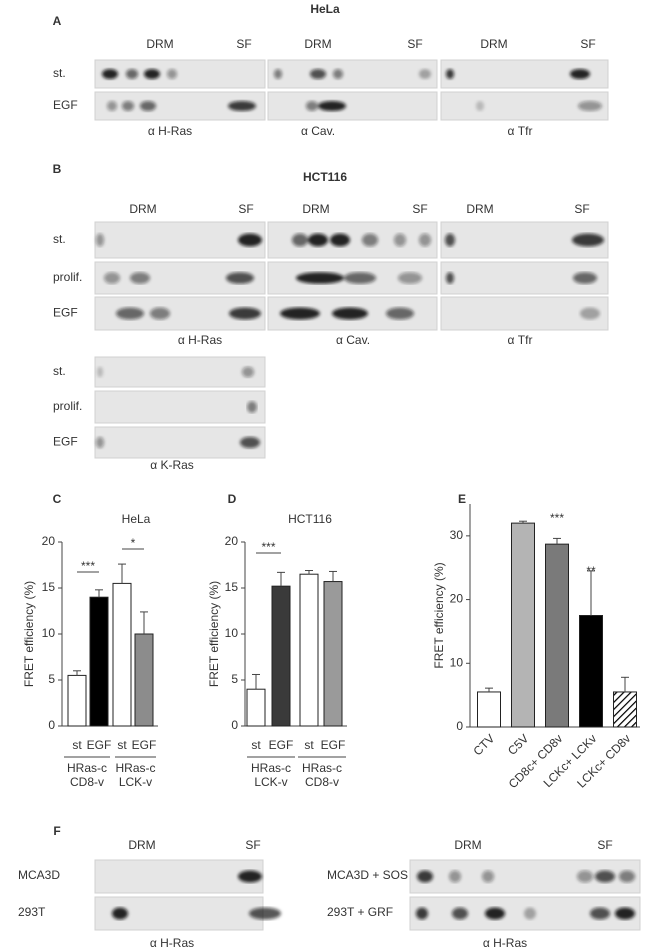 The image size is (650, 952). Describe the element at coordinates (310, 519) in the screenshot. I see `chart-title: HCT116` at that location.